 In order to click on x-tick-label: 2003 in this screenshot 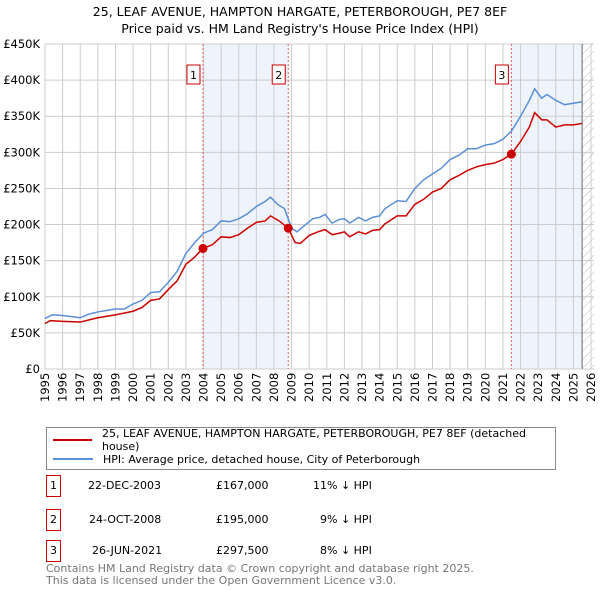, I will do `click(186, 387)`.